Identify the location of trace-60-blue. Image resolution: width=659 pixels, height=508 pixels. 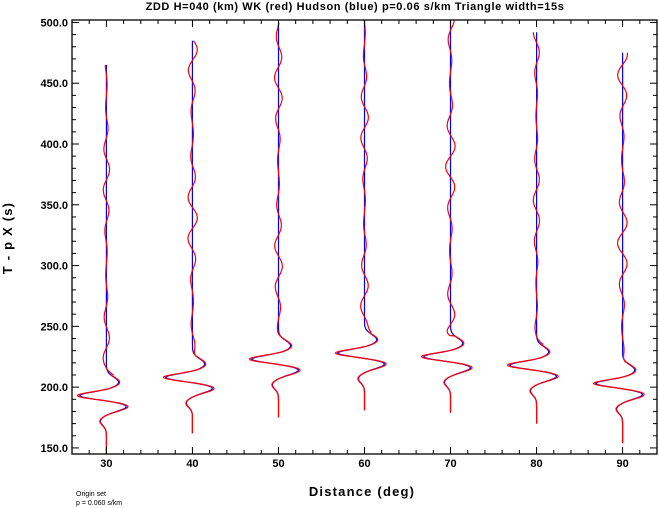
(361, 215).